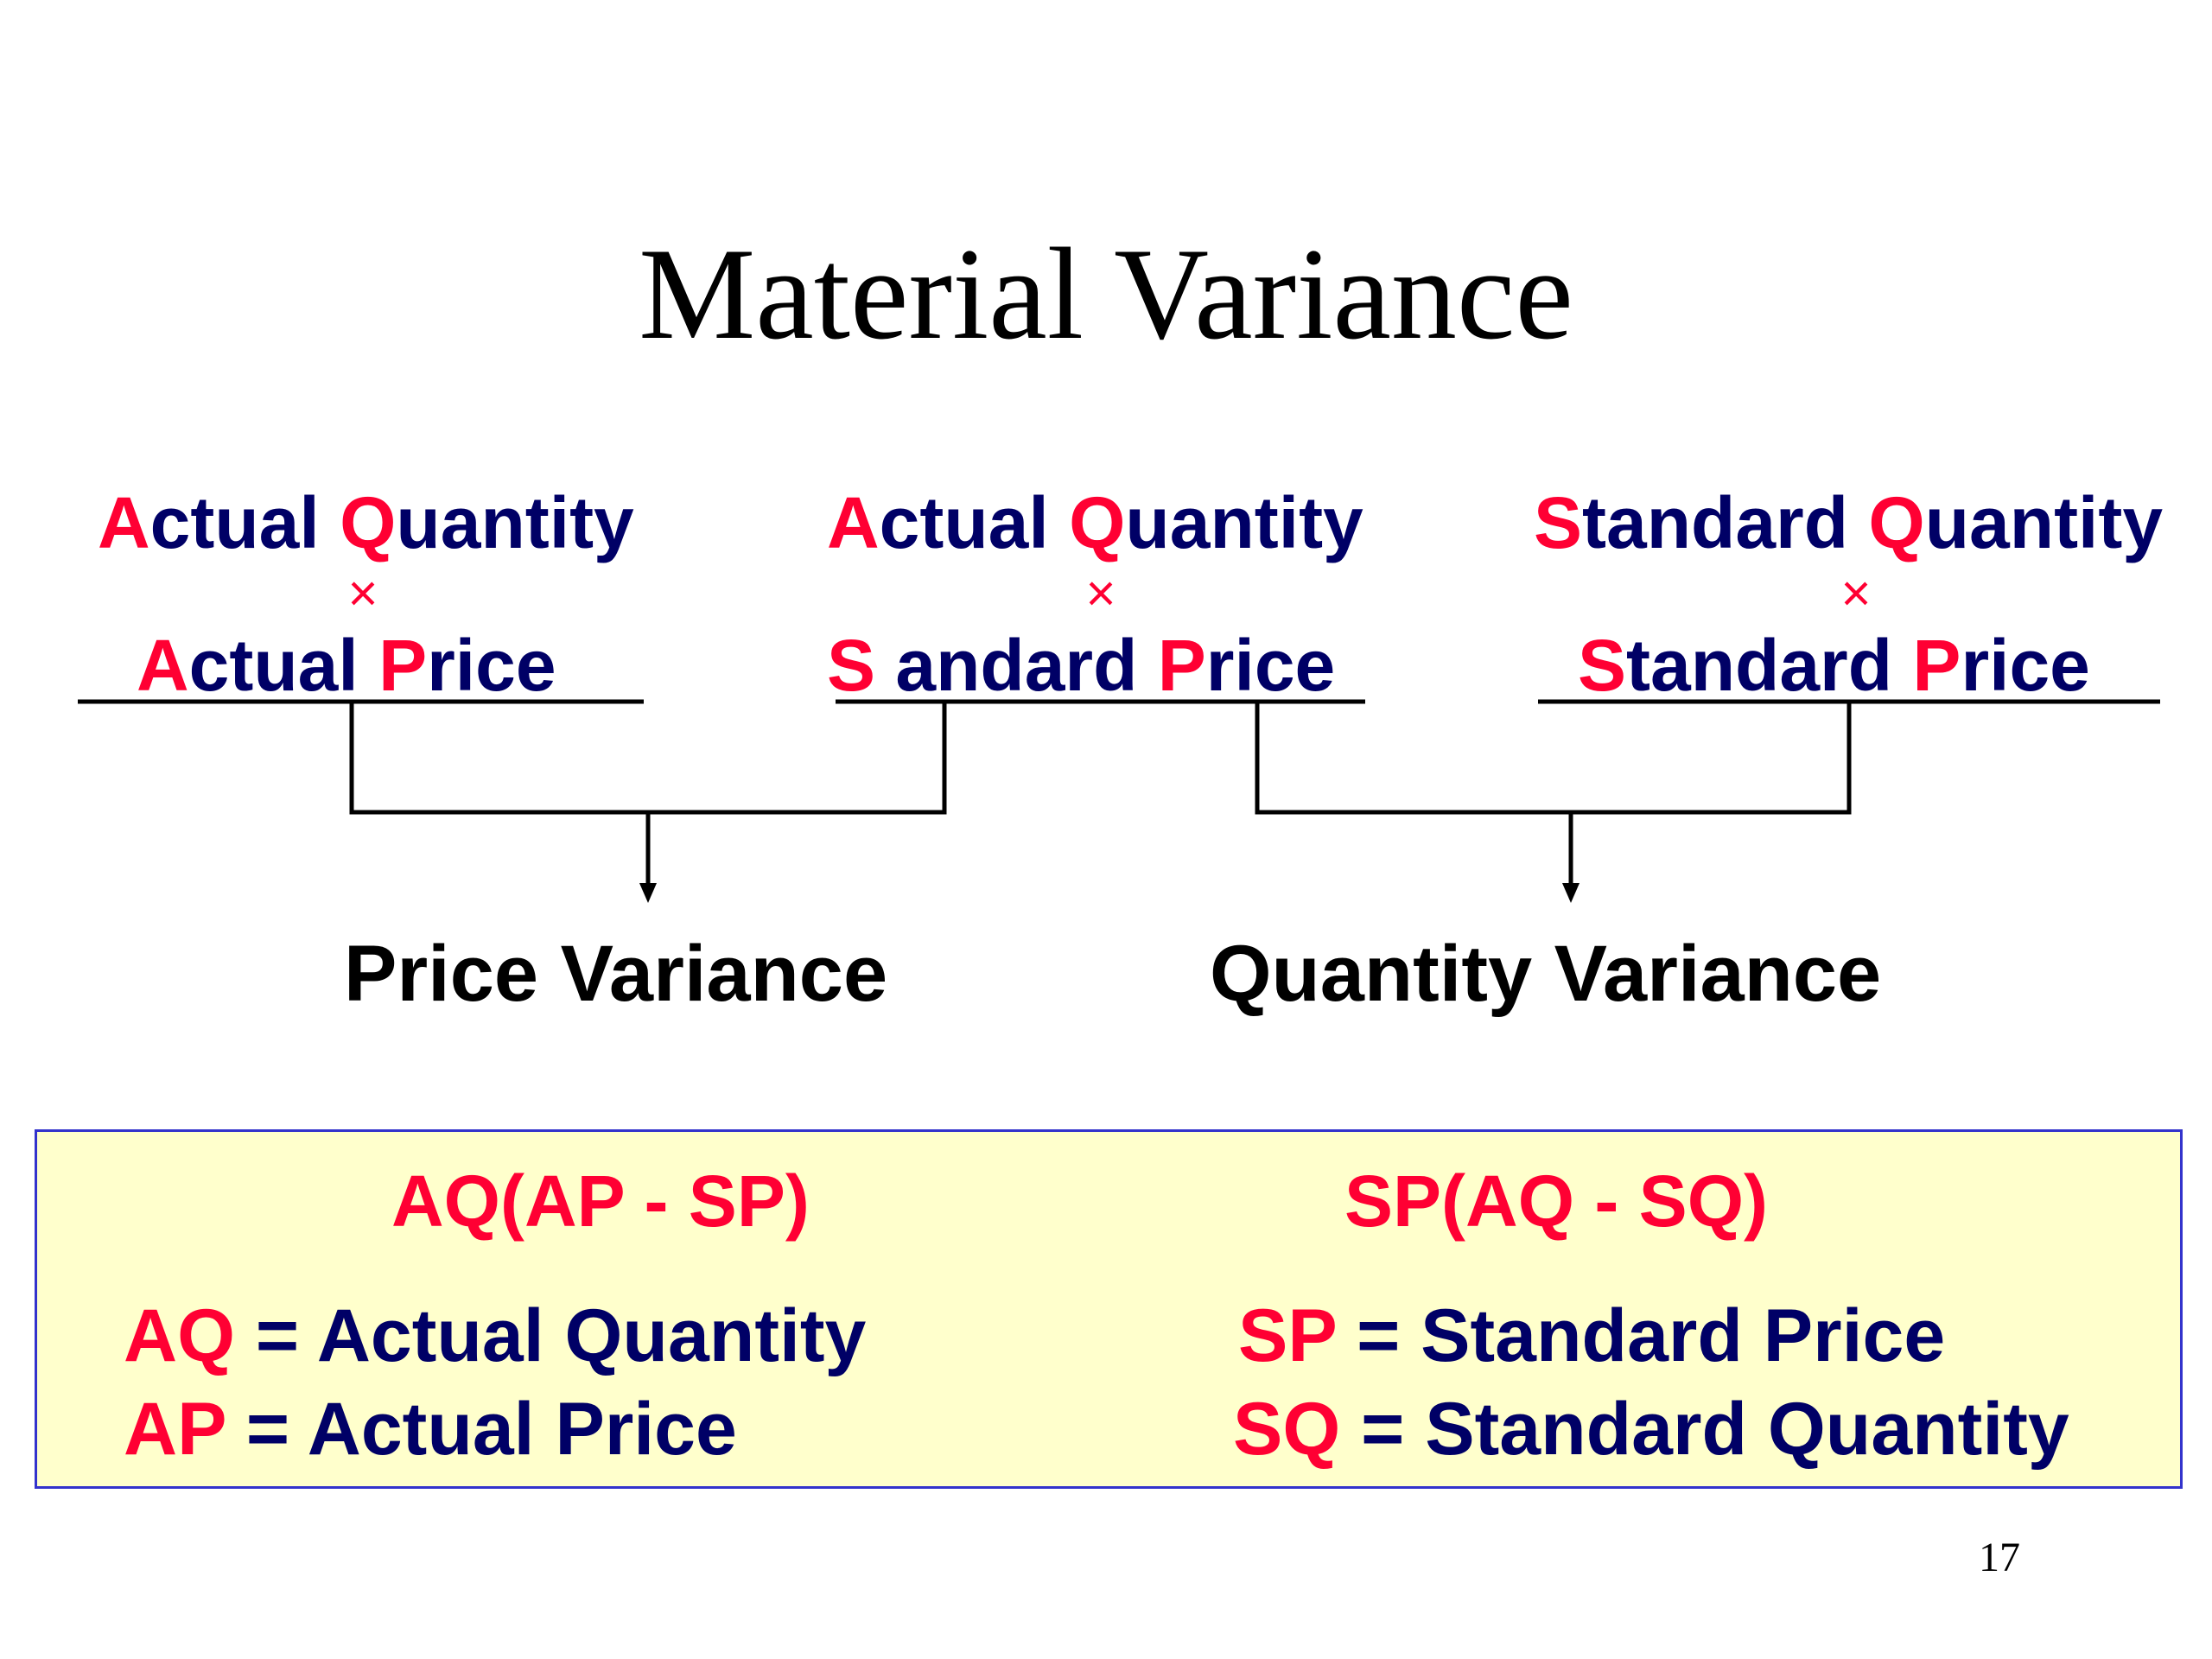 The image size is (2212, 1659). I want to click on legend-ap: AP = Actual Price, so click(430, 1429).